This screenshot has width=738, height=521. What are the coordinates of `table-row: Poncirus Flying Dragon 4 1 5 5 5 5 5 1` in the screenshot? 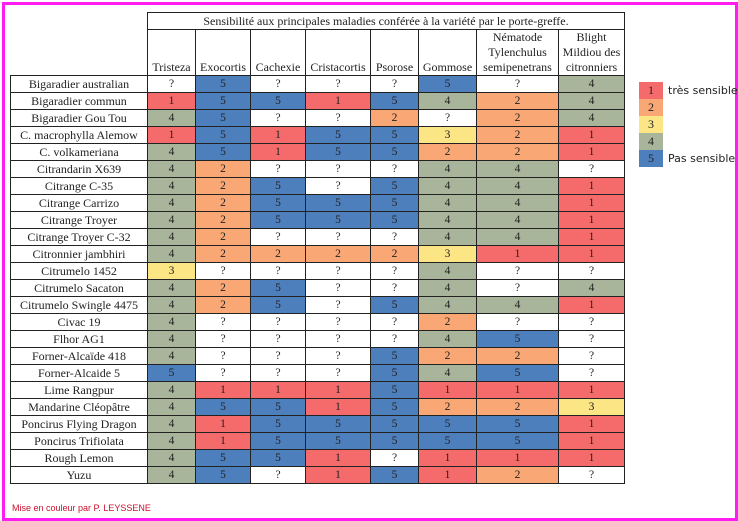 It's located at (317, 424).